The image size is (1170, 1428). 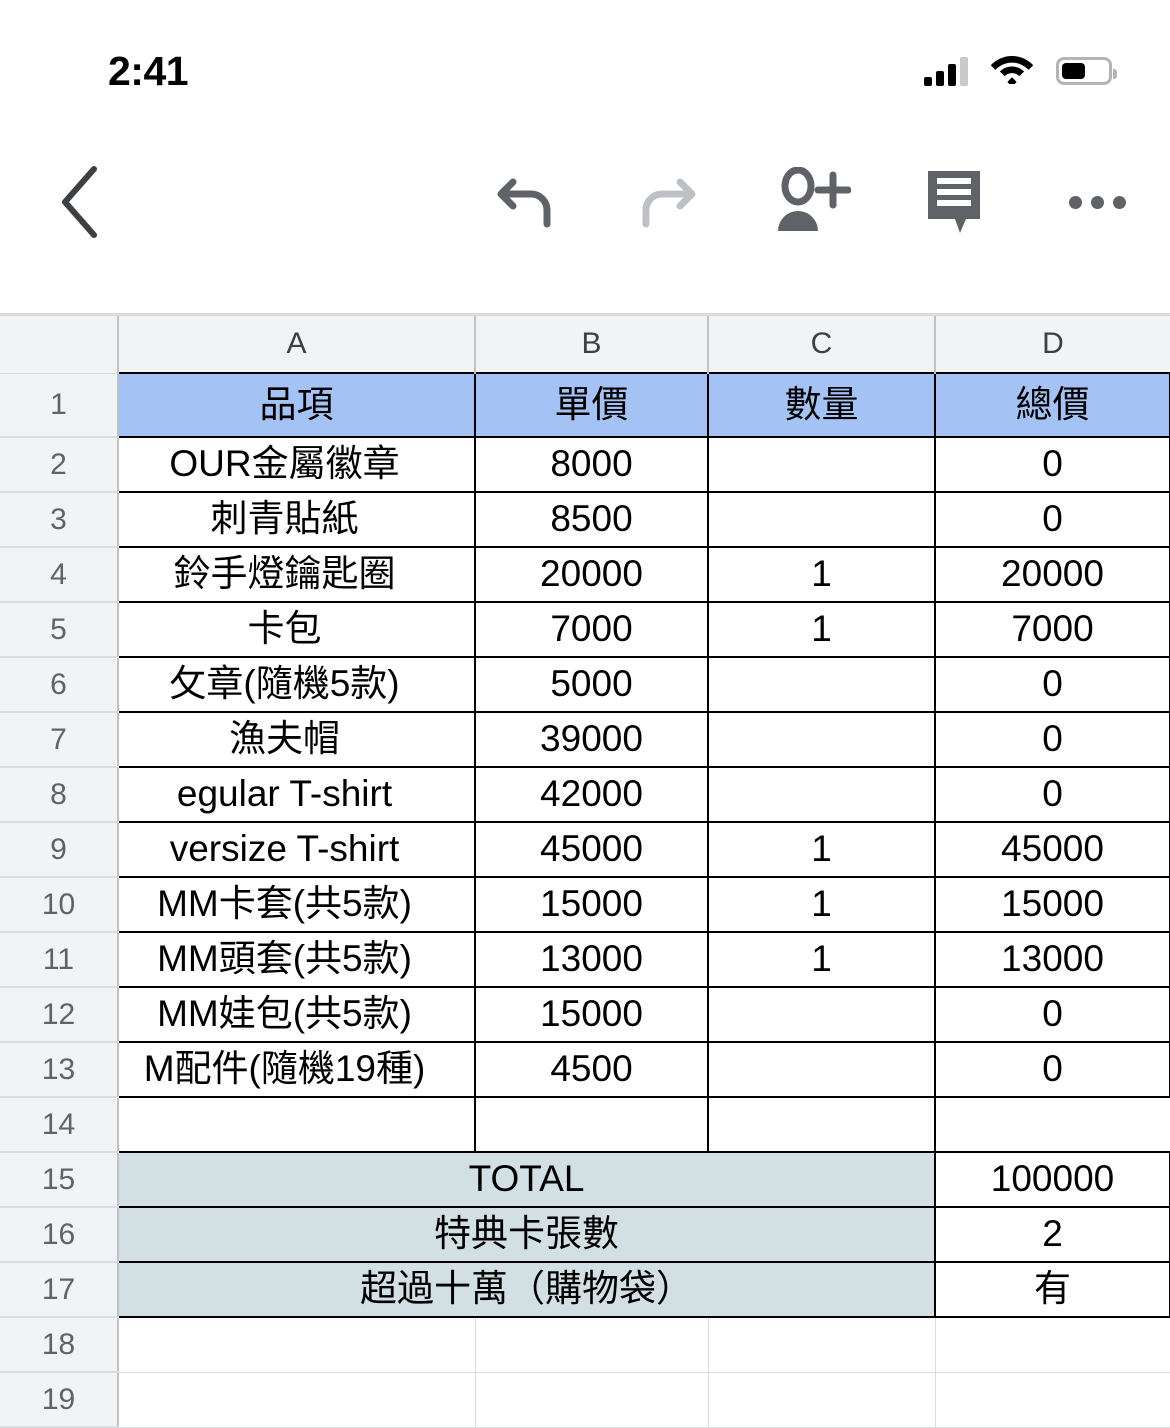 What do you see at coordinates (591, 464) in the screenshot?
I see `cell-unit-price: 8000` at bounding box center [591, 464].